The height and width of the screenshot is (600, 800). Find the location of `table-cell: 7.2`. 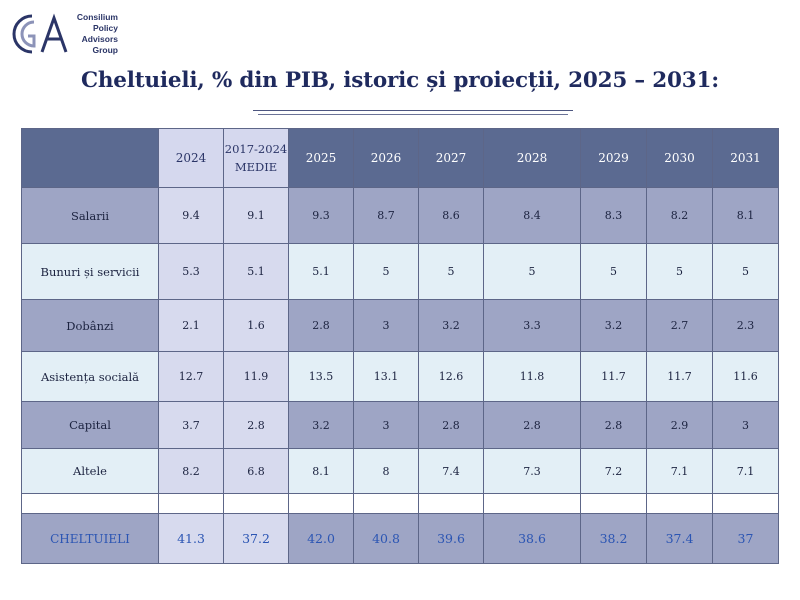

table-cell: 7.2 is located at coordinates (613, 471).